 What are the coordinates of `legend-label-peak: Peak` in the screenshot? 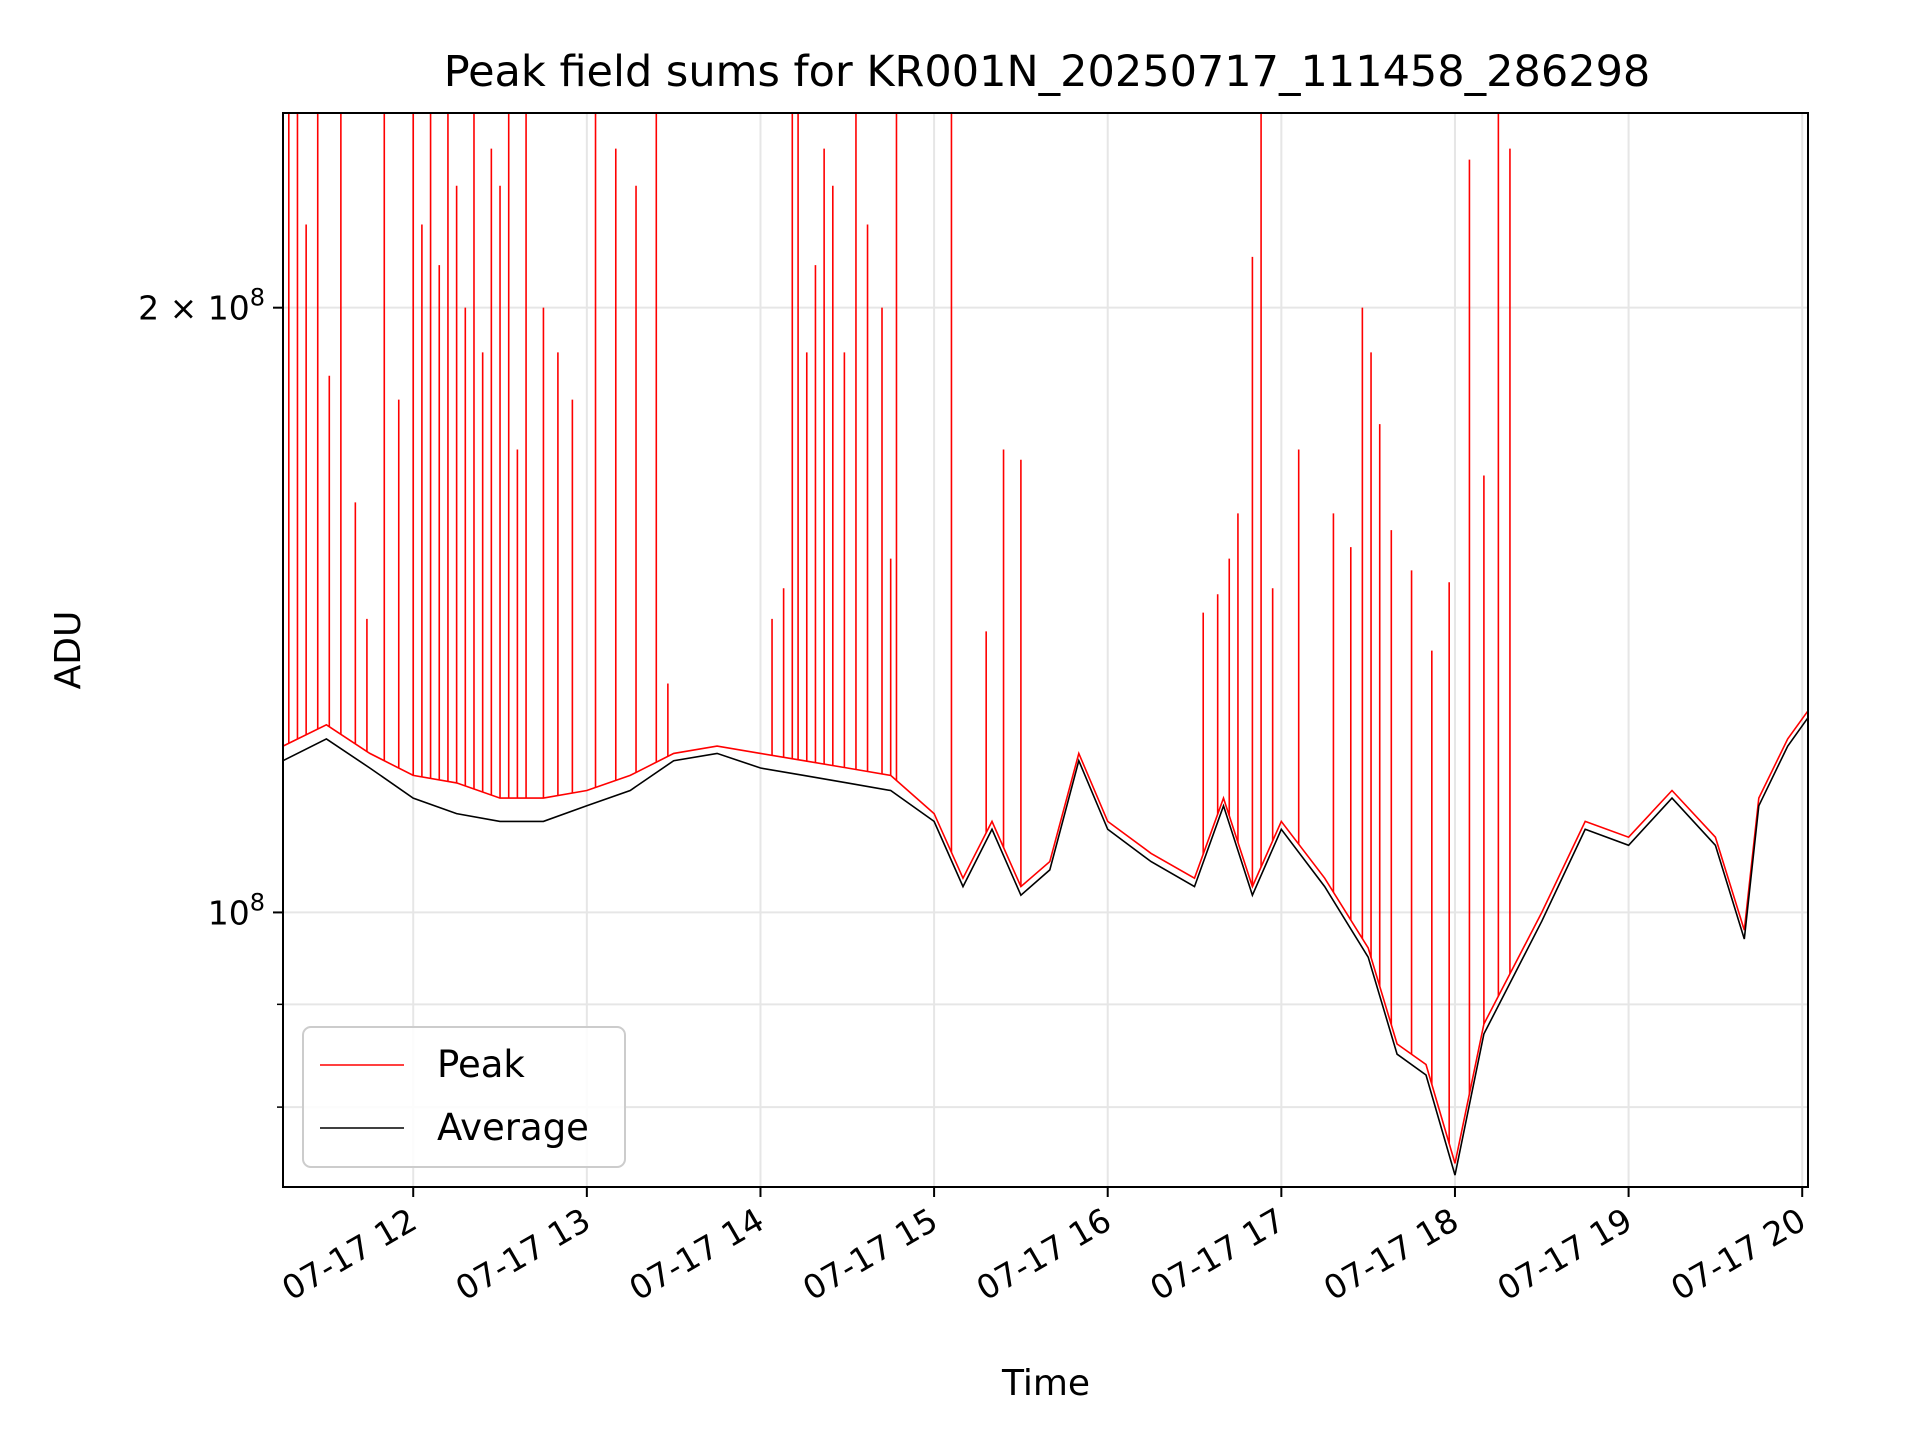 It's located at (481, 1064).